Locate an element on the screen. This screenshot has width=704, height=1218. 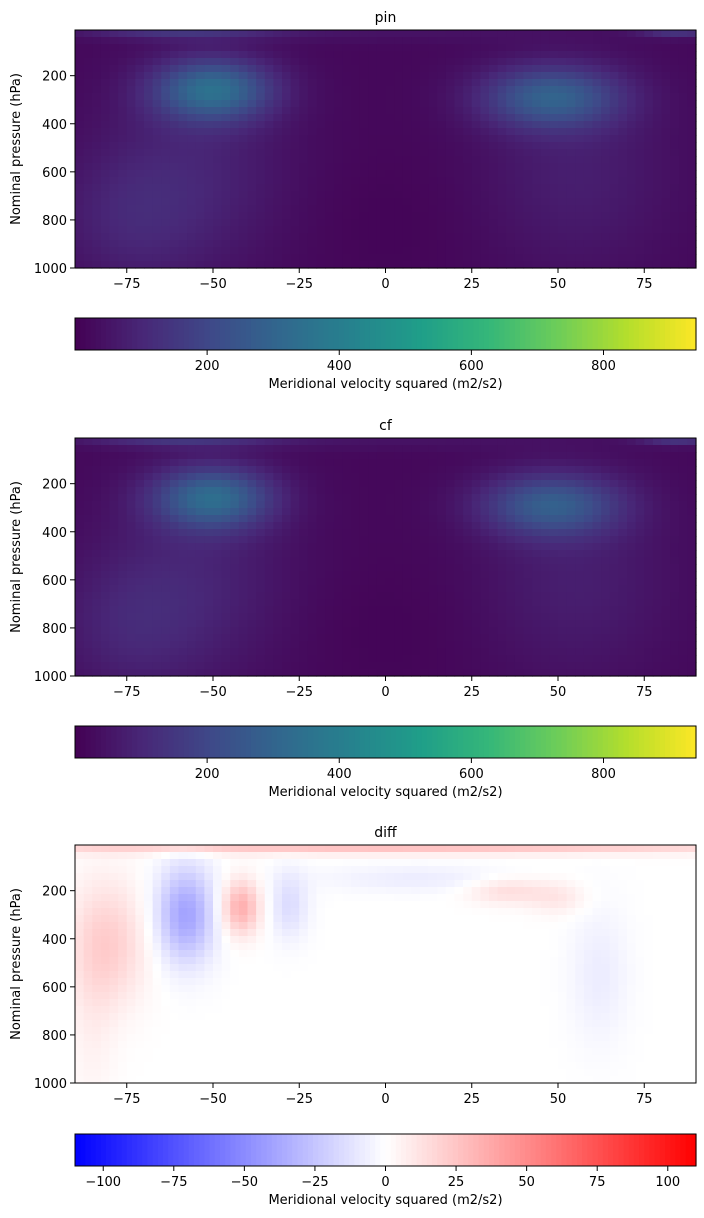
x-tick-label: 50 is located at coordinates (558, 284).